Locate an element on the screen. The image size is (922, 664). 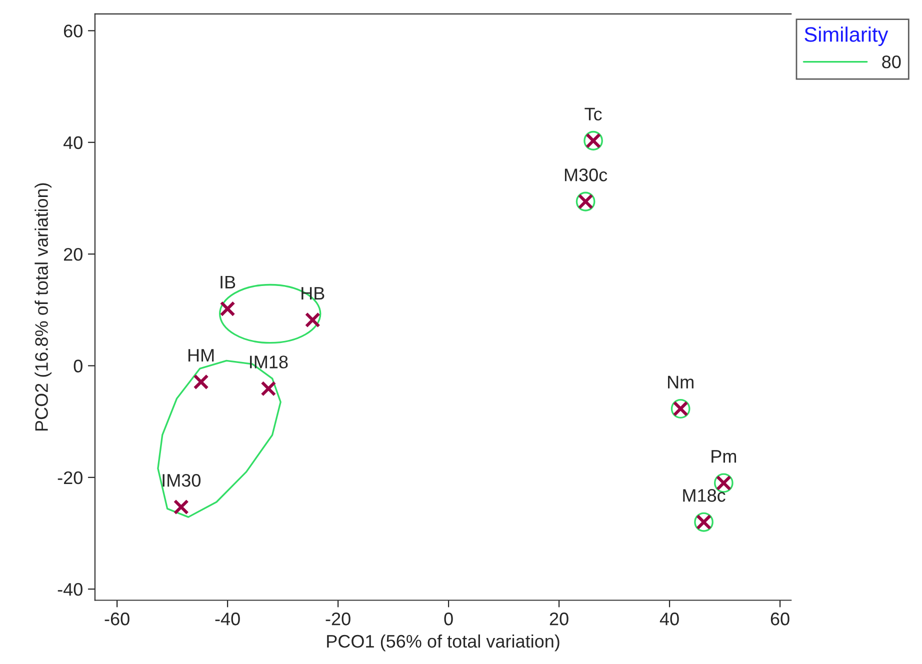
x-tick-label: -20 is located at coordinates (338, 619).